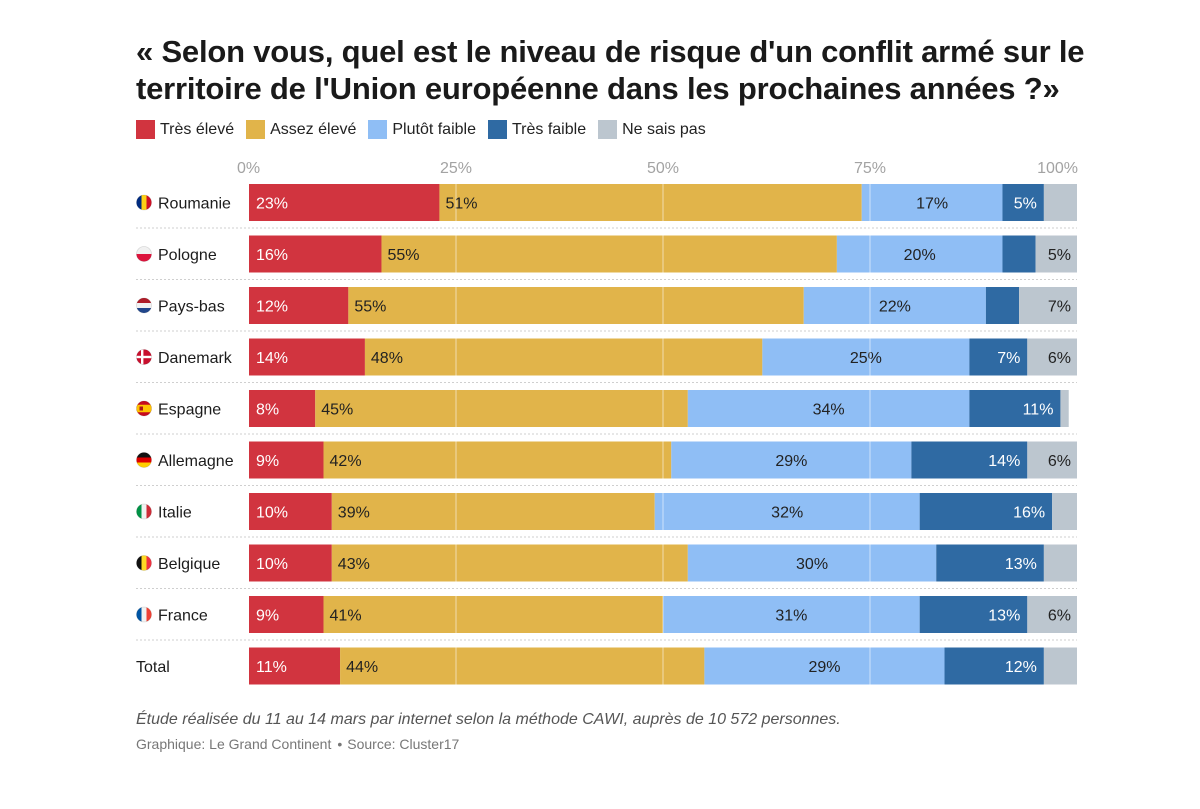 The image size is (1200, 809). What do you see at coordinates (829, 410) in the screenshot?
I see `data-label: 34%` at bounding box center [829, 410].